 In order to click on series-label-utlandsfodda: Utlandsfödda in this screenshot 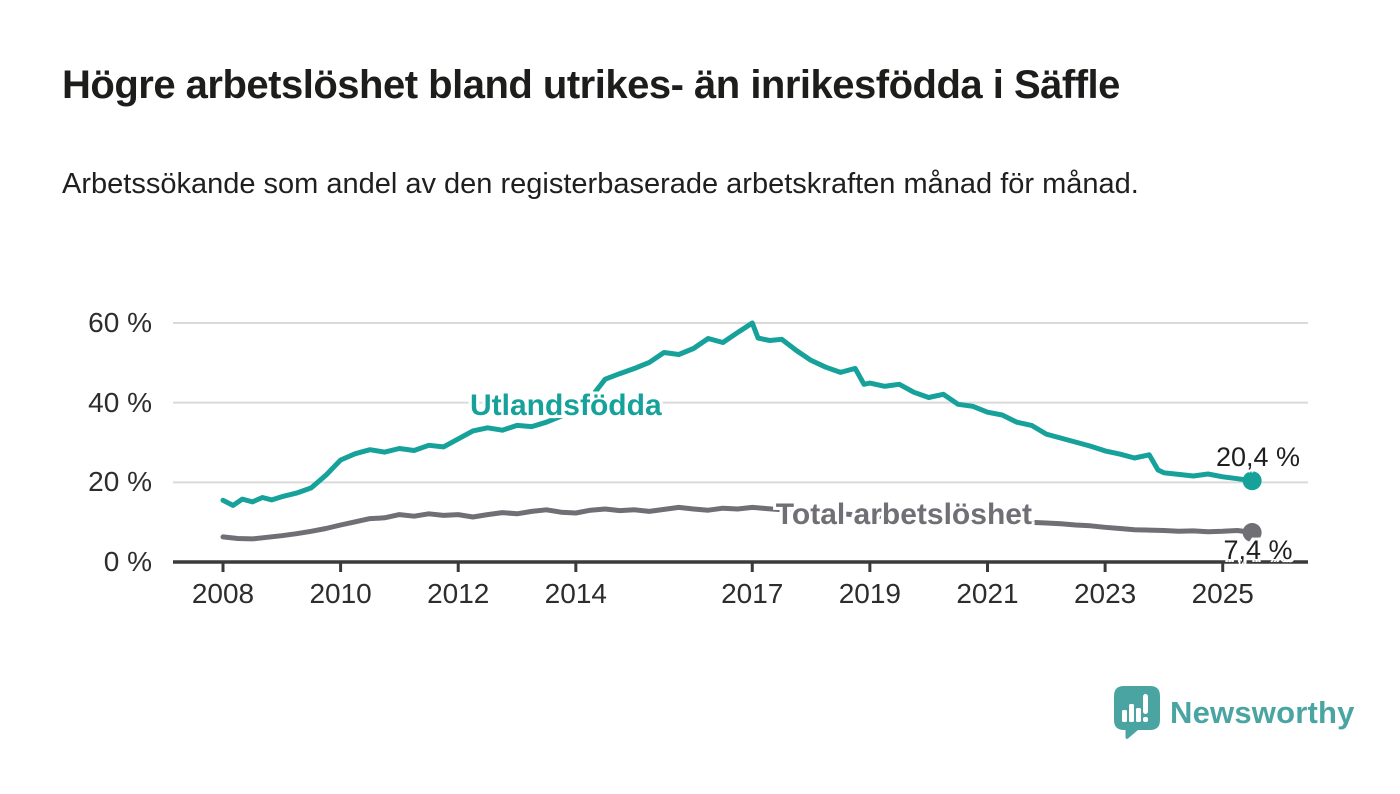, I will do `click(565, 405)`.